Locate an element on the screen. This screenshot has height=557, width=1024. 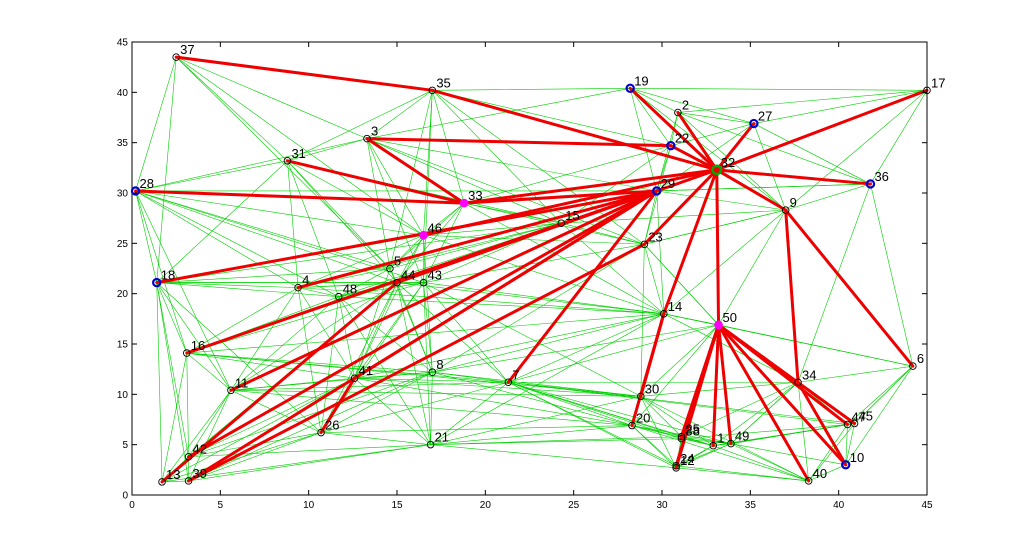
node-label-22: 22 is located at coordinates (682, 138).